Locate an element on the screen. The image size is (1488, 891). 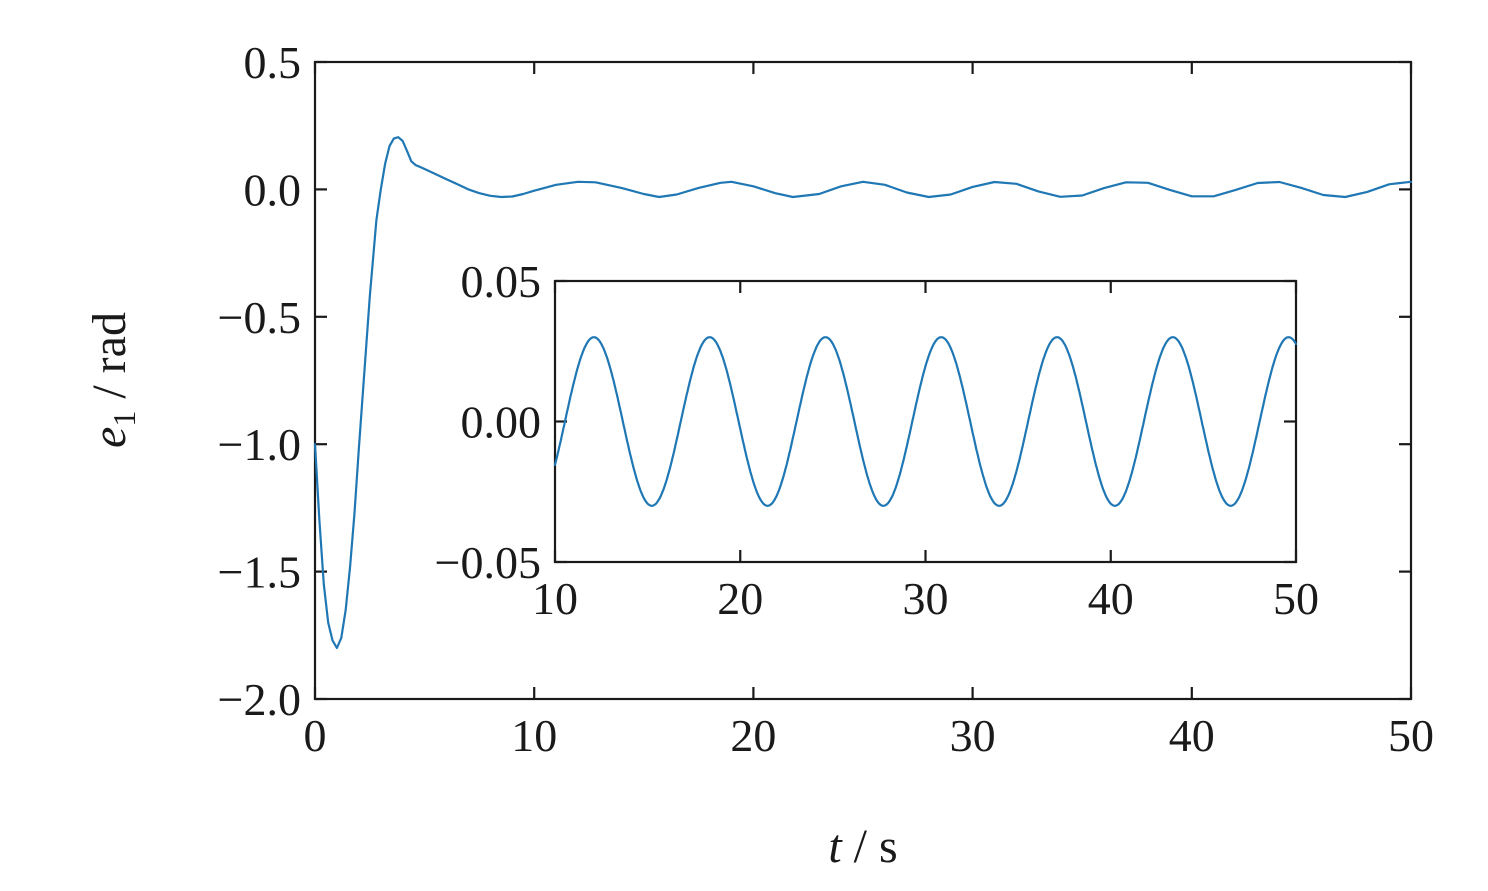
x-axis-label: t / s is located at coordinates (862, 846).